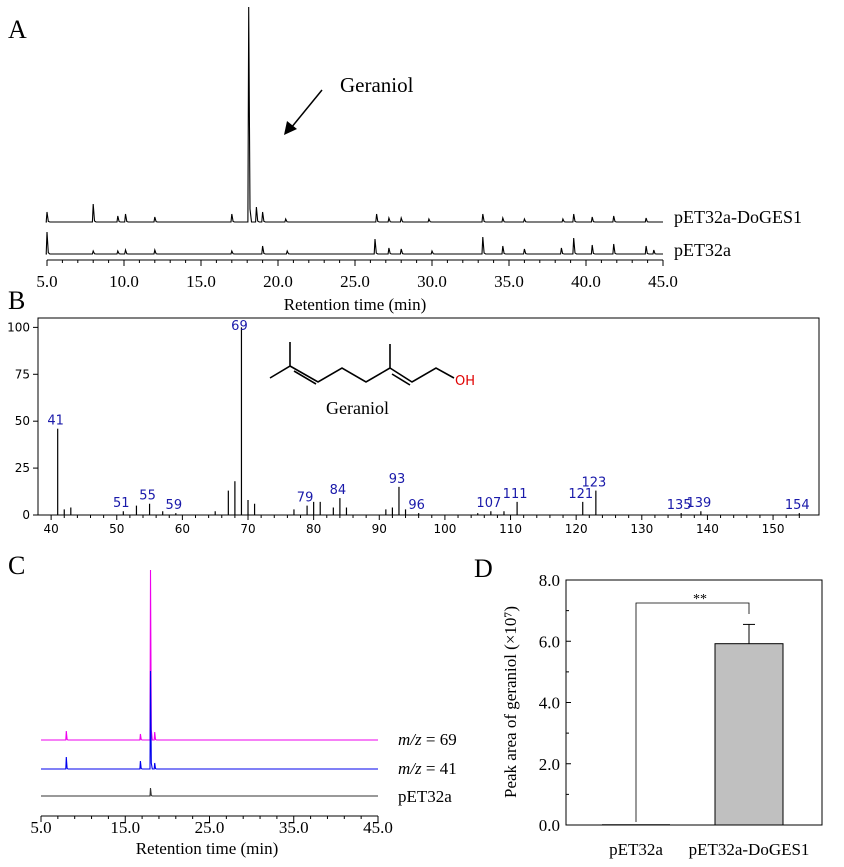 The width and height of the screenshot is (844, 867). I want to click on peak-label-123: 123, so click(593, 483).